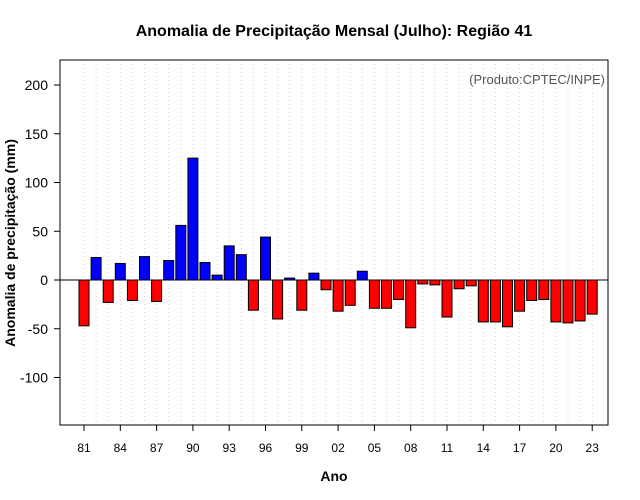 Image resolution: width=640 pixels, height=500 pixels. I want to click on bar-2008, so click(411, 304).